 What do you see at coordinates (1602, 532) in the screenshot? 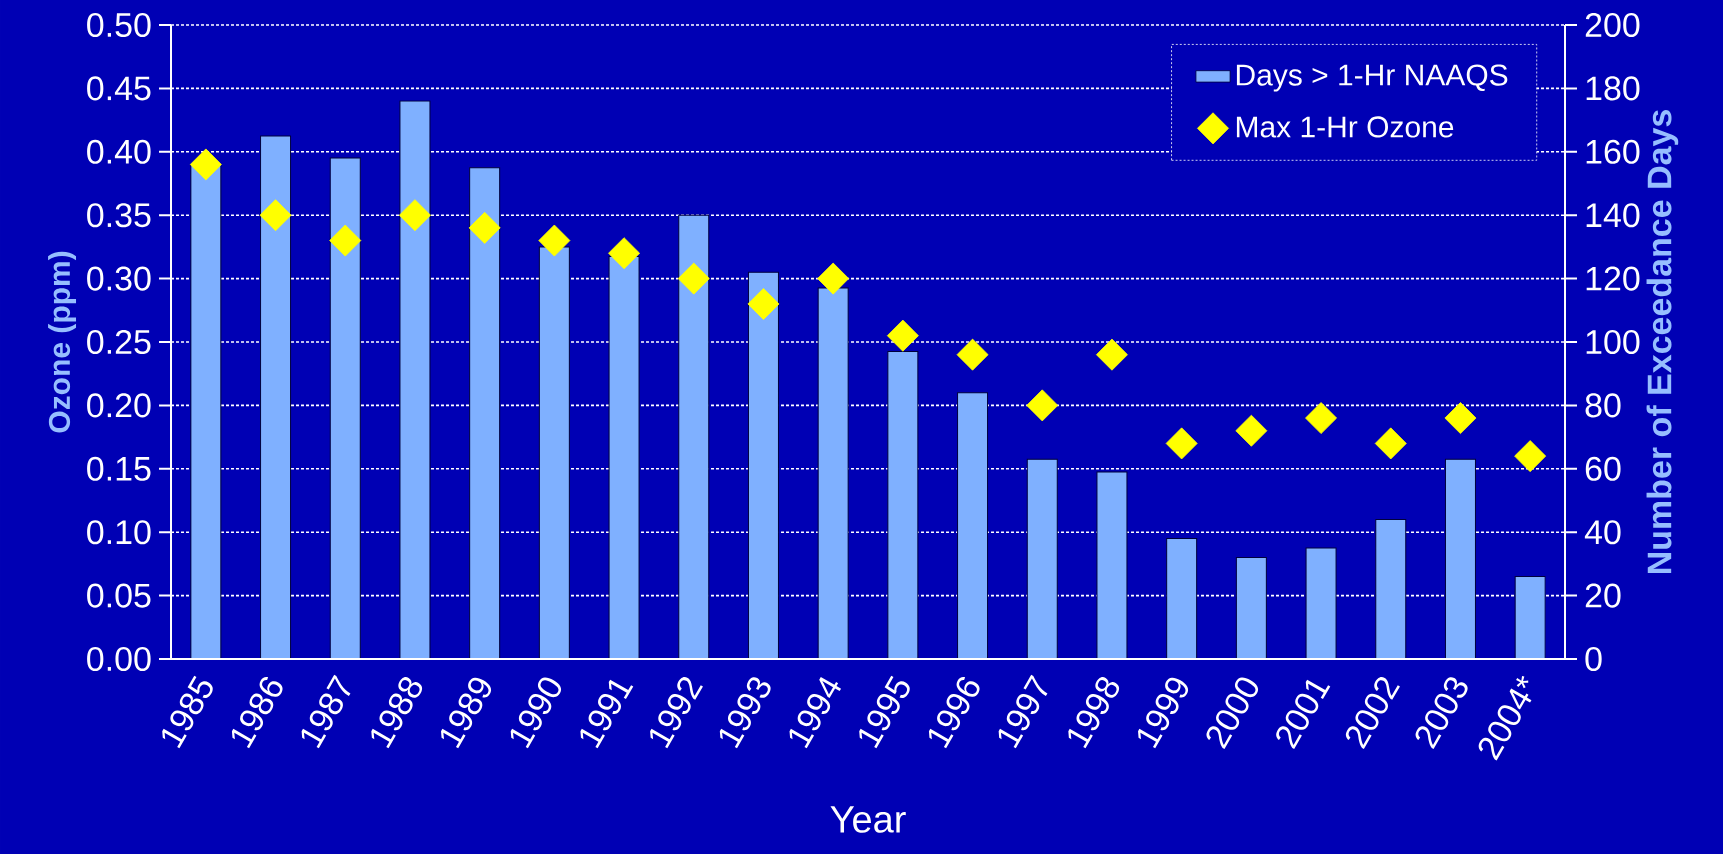
I see `y2-tick-label: 40` at bounding box center [1602, 532].